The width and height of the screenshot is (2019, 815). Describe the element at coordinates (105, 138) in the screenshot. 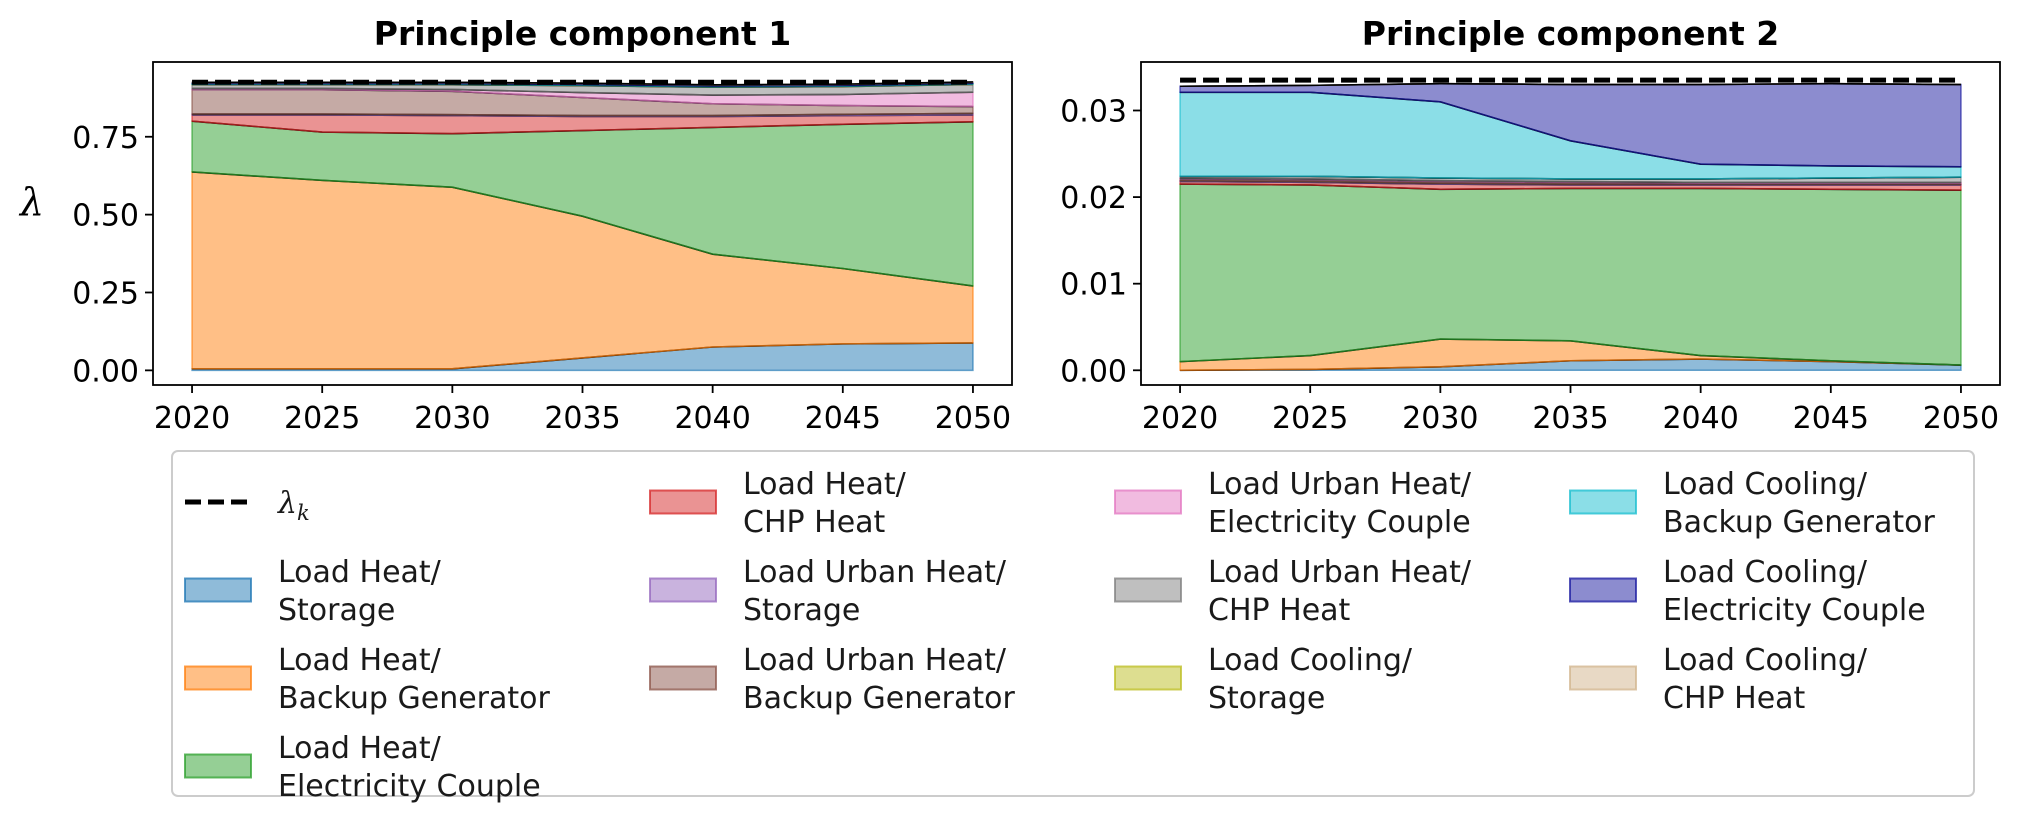

I see `y-tick-label: 0.75` at that location.